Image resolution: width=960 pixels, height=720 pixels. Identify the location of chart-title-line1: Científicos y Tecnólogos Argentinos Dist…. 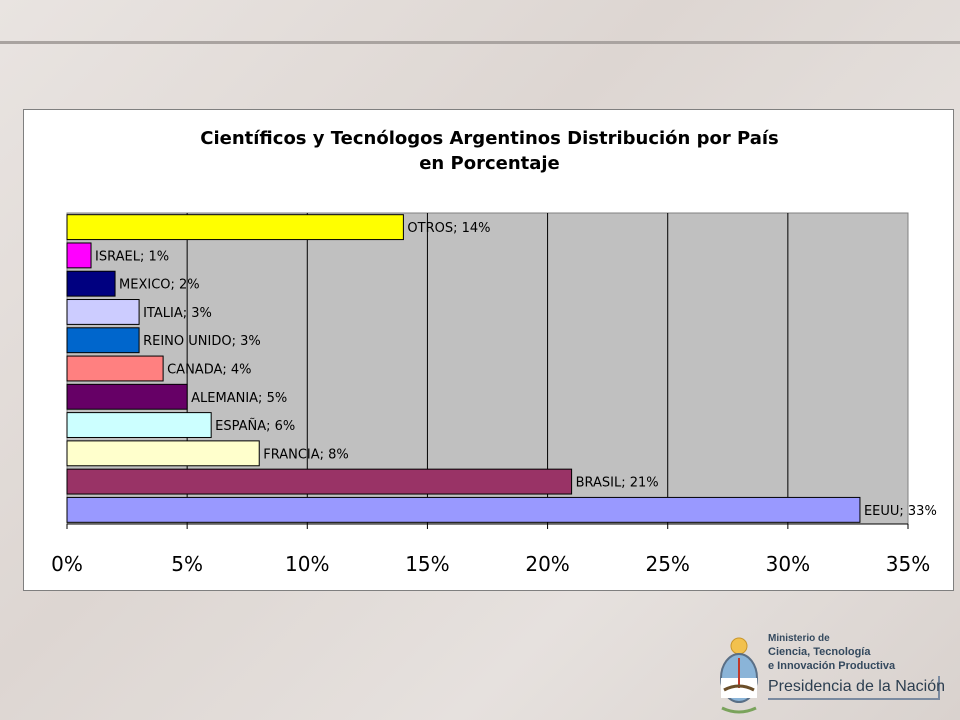
(489, 138).